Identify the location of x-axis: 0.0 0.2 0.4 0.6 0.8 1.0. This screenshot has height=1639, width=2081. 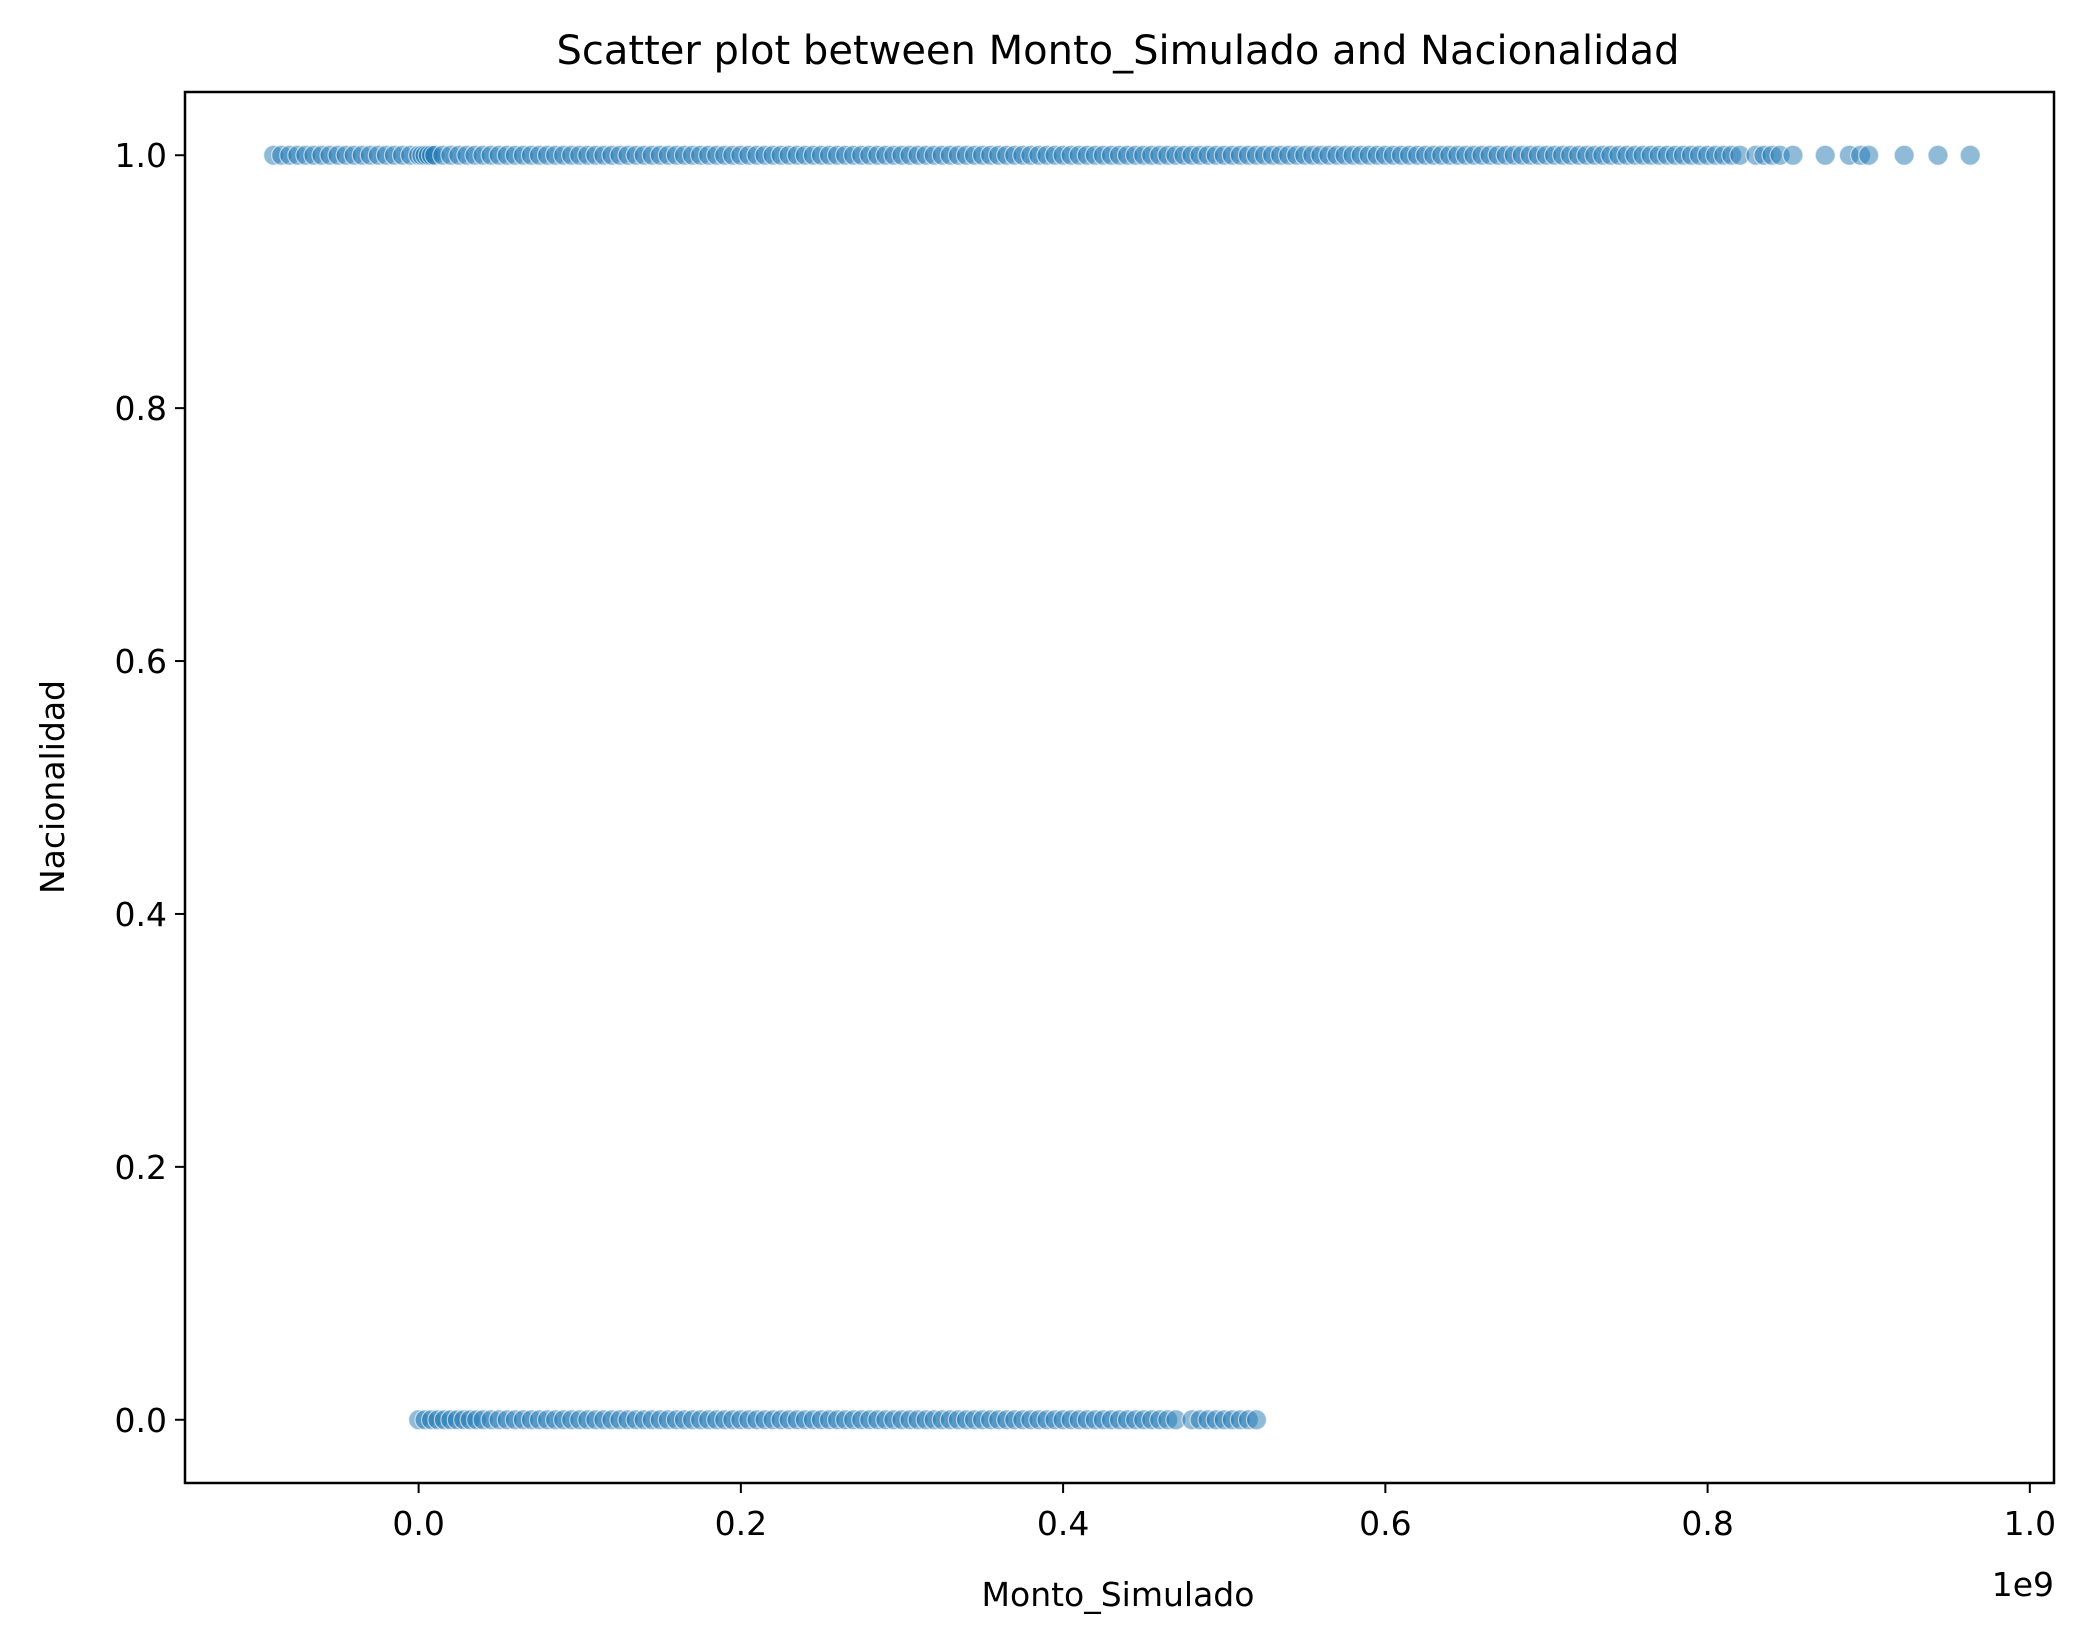
(1224, 1513).